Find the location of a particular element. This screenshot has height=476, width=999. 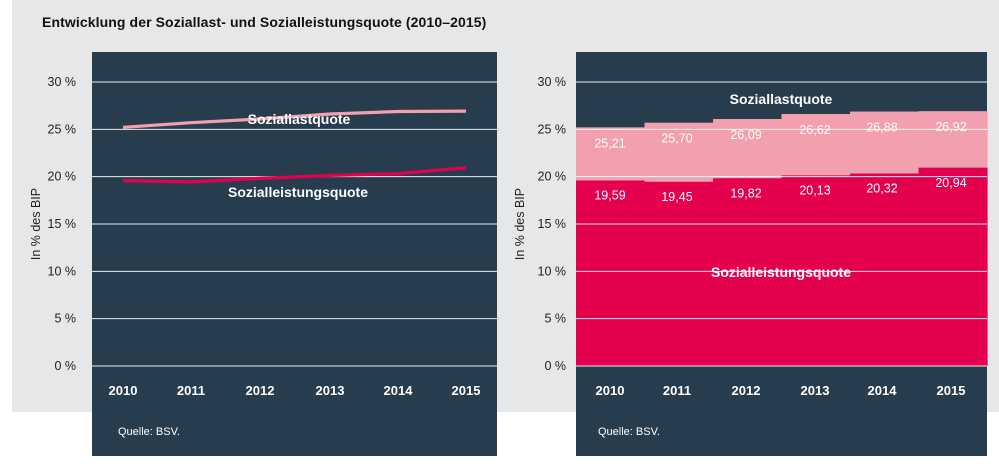

area-segment-soziallast-2010 is located at coordinates (611, 154).